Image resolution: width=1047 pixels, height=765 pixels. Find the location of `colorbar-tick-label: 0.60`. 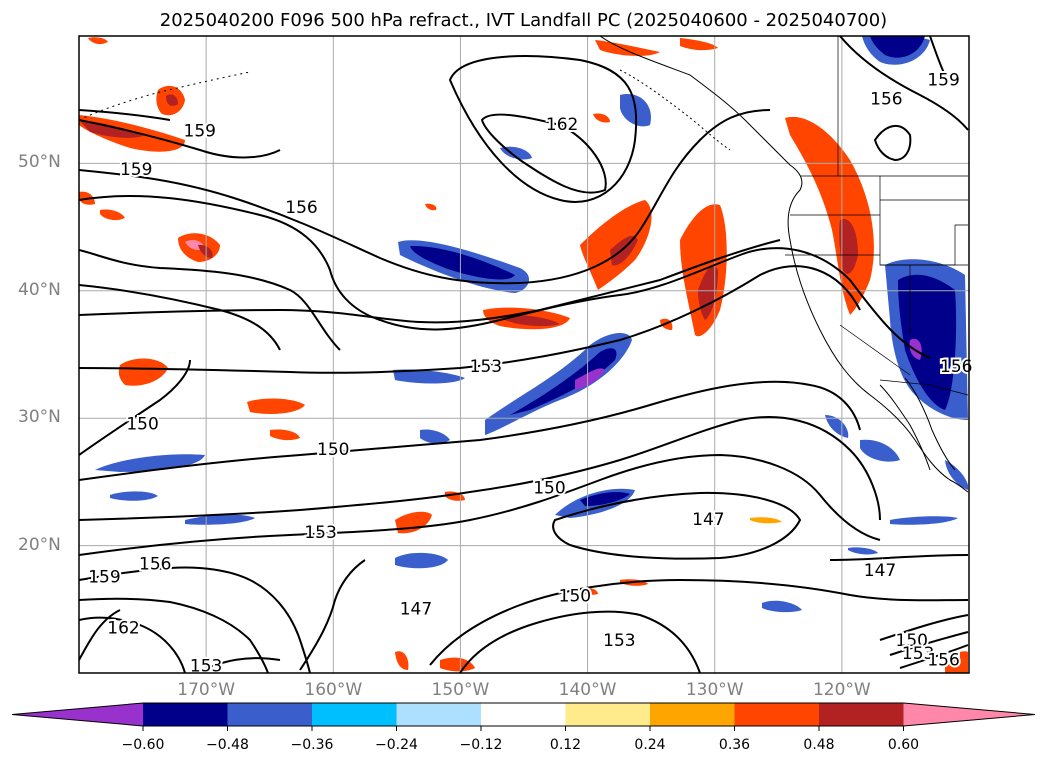

colorbar-tick-label: 0.60 is located at coordinates (903, 745).